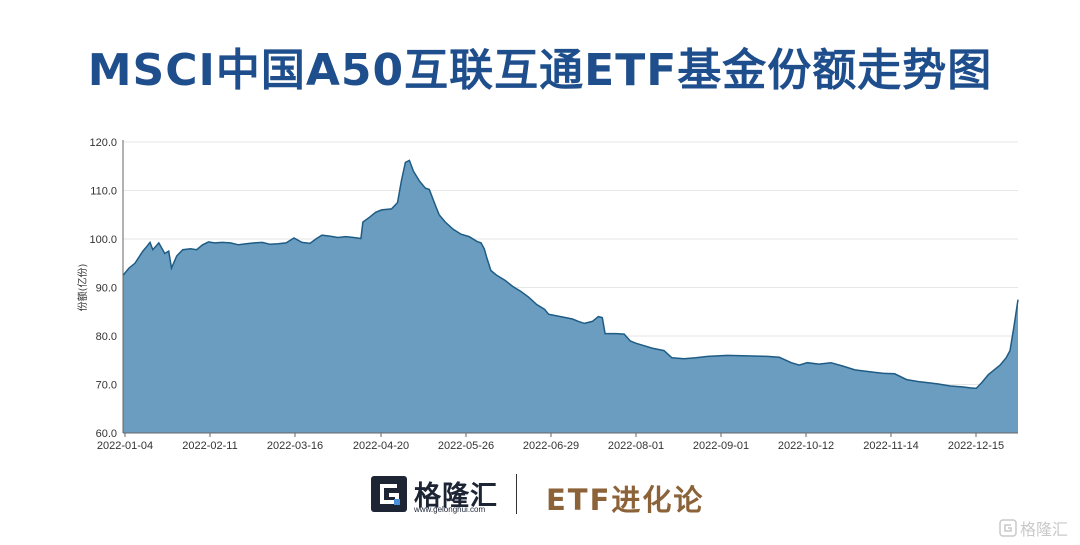 Image resolution: width=1080 pixels, height=545 pixels. What do you see at coordinates (1008, 528) in the screenshot?
I see `watermark-logo-icon` at bounding box center [1008, 528].